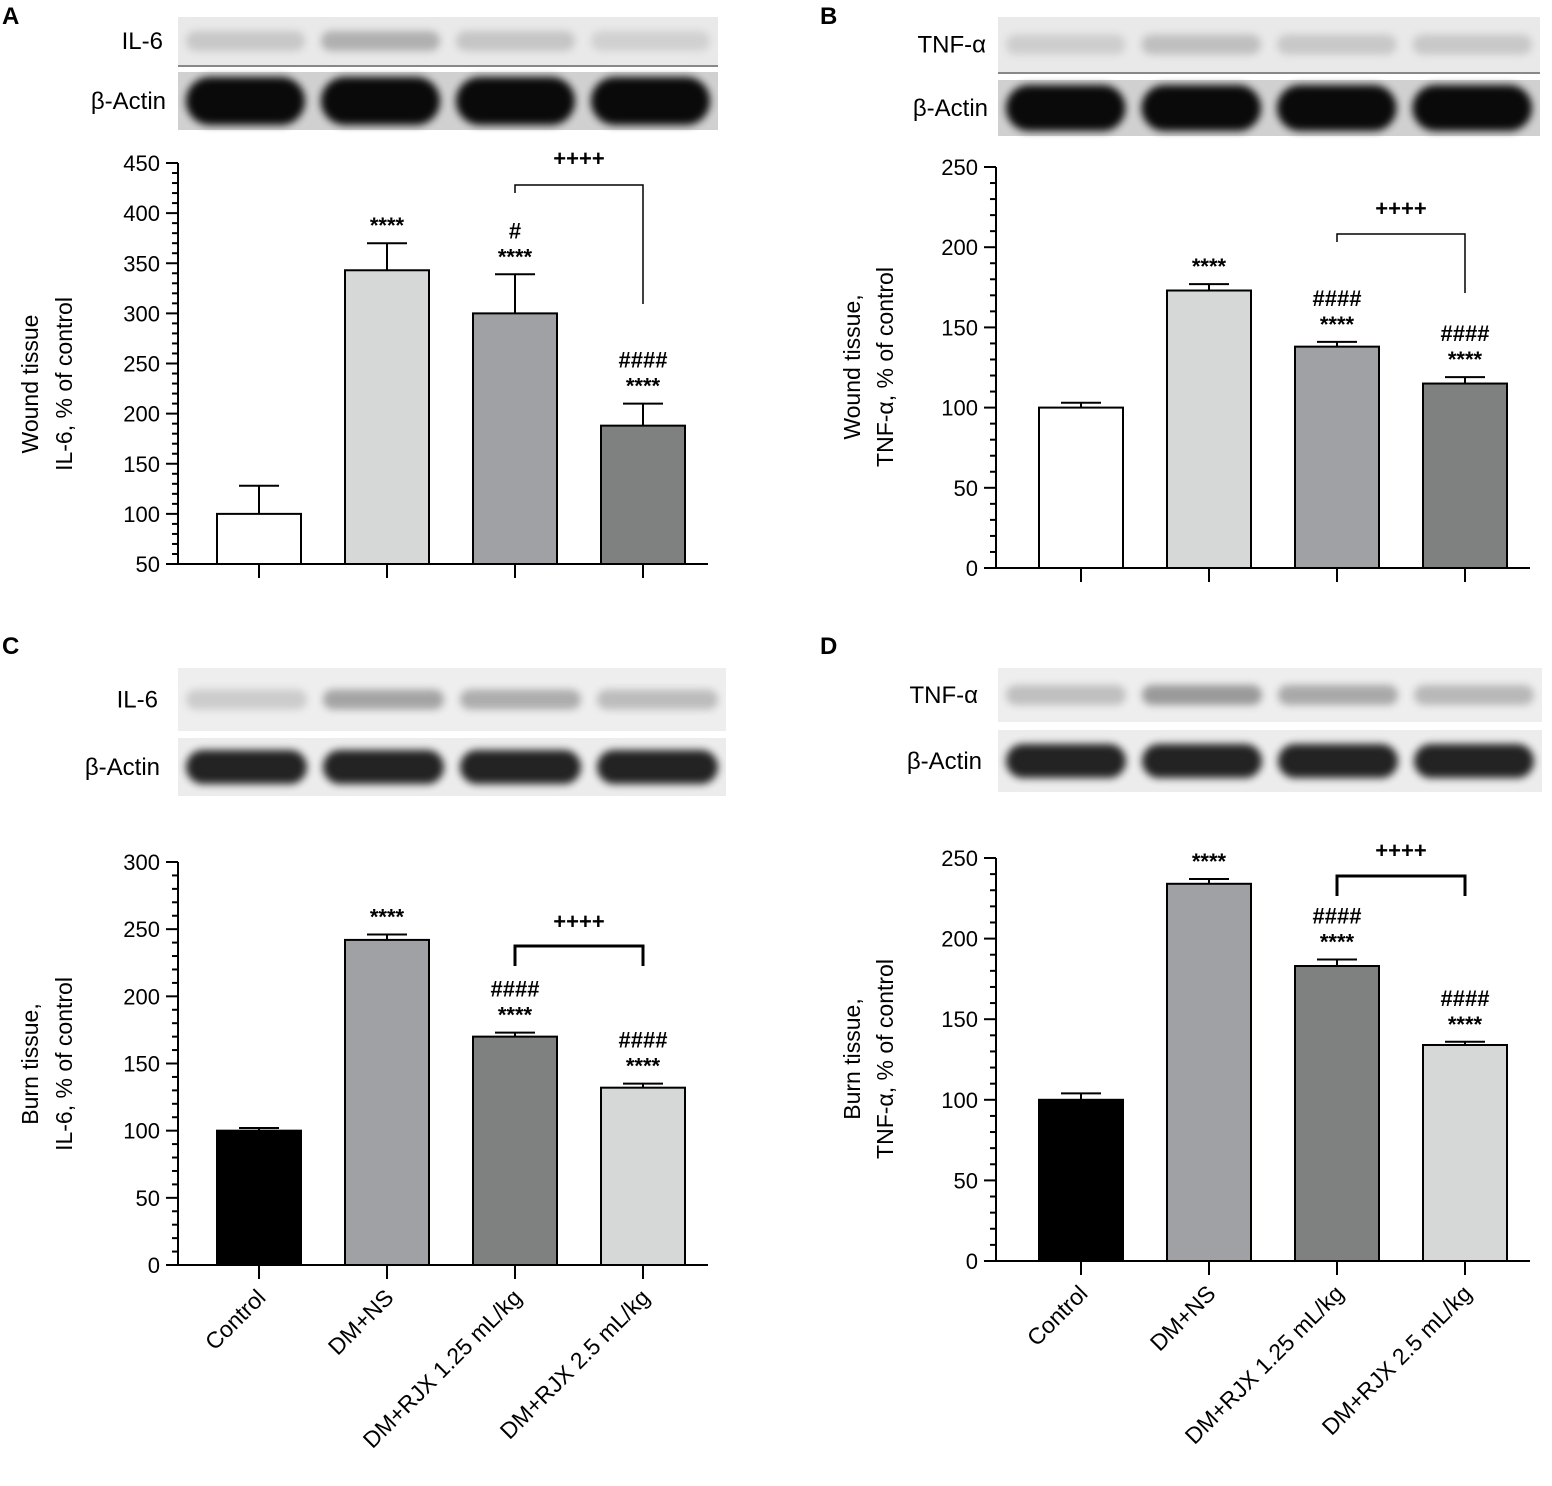 The height and width of the screenshot is (1486, 1552). I want to click on y-tick-label: 300, so click(141, 313).